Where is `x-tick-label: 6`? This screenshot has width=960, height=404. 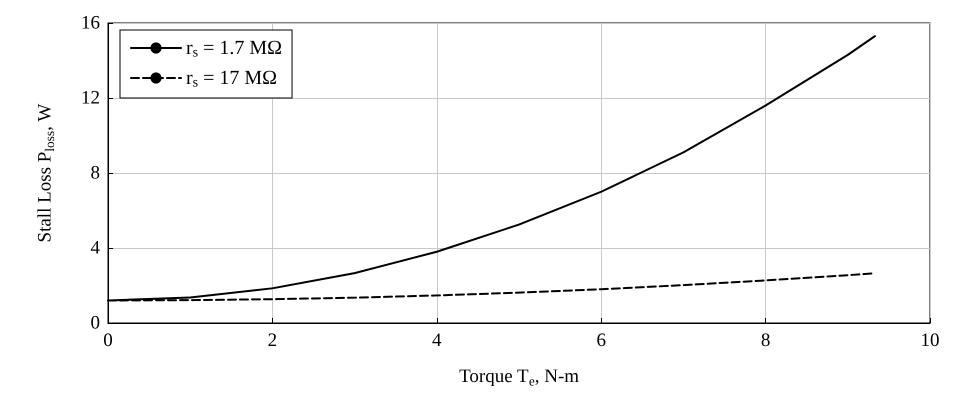
x-tick-label: 6 is located at coordinates (601, 340).